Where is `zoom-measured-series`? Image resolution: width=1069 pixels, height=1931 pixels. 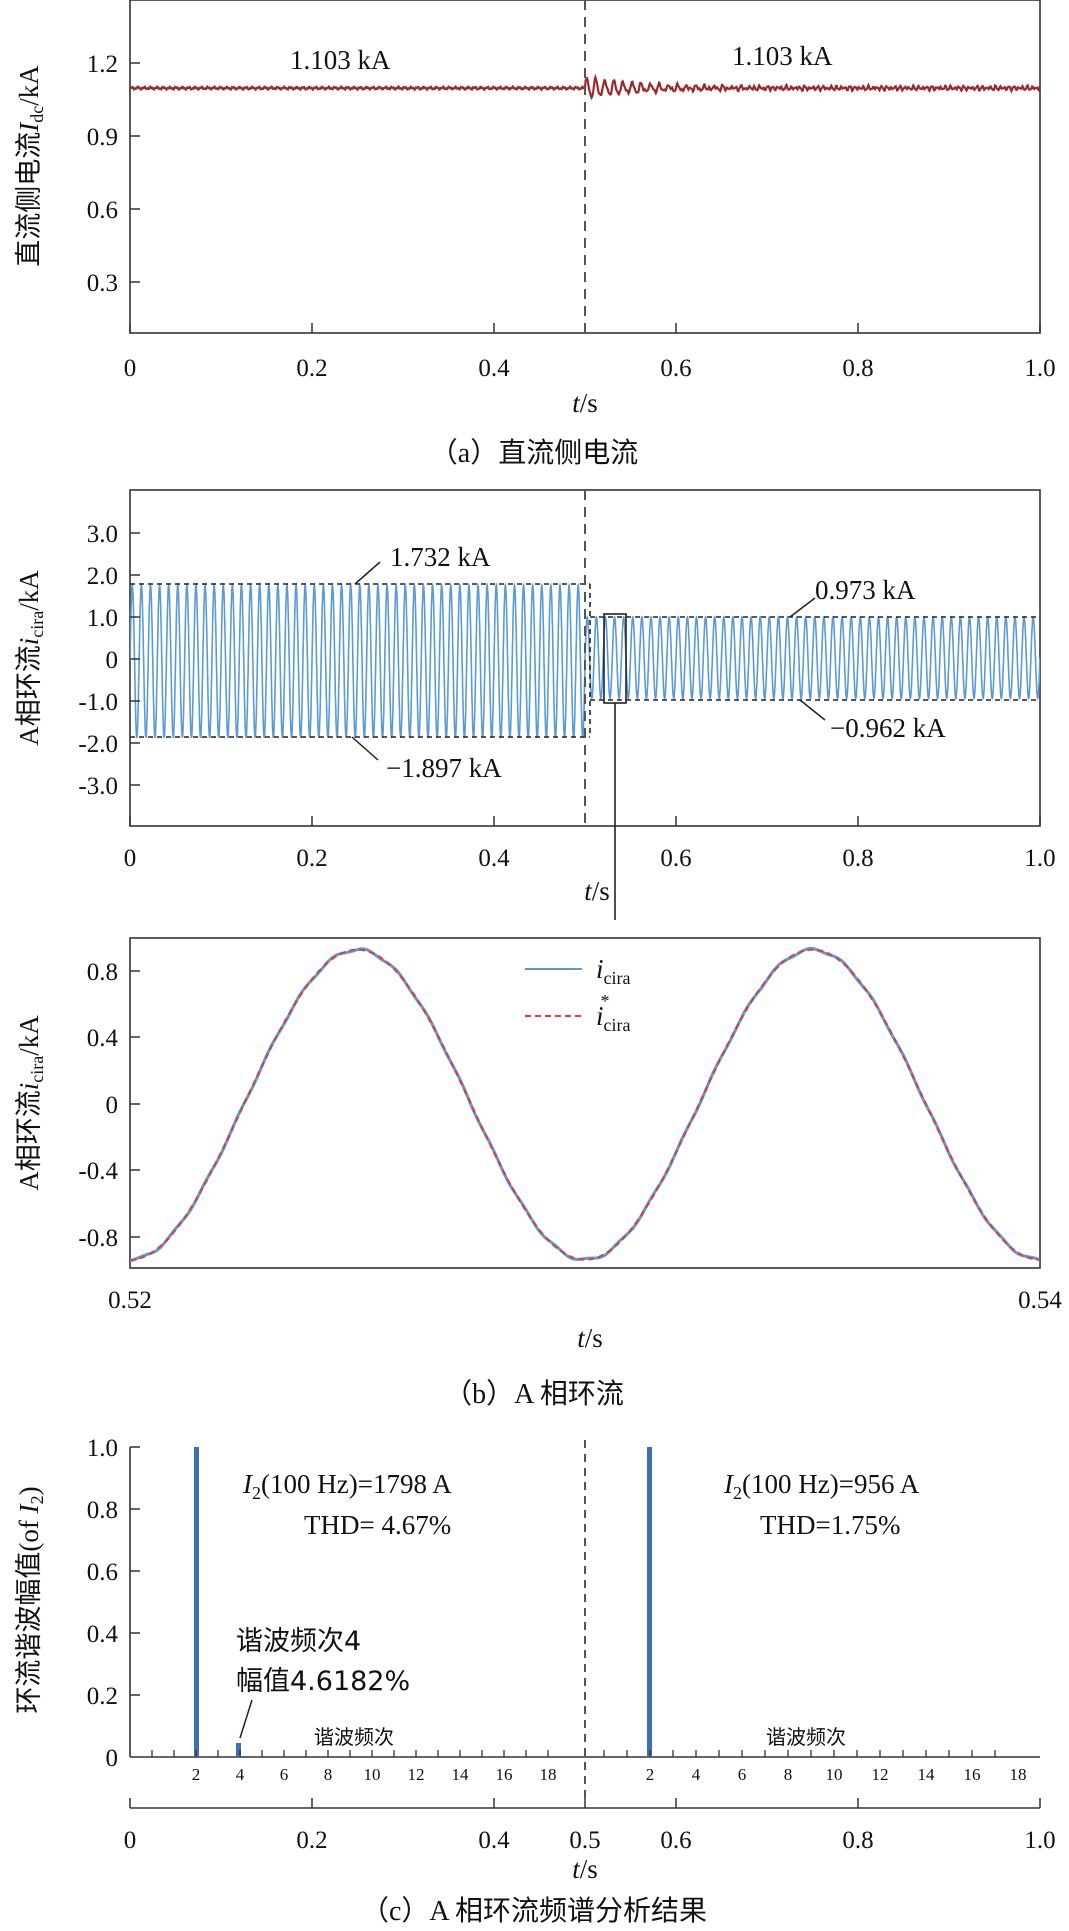 zoom-measured-series is located at coordinates (585, 1104).